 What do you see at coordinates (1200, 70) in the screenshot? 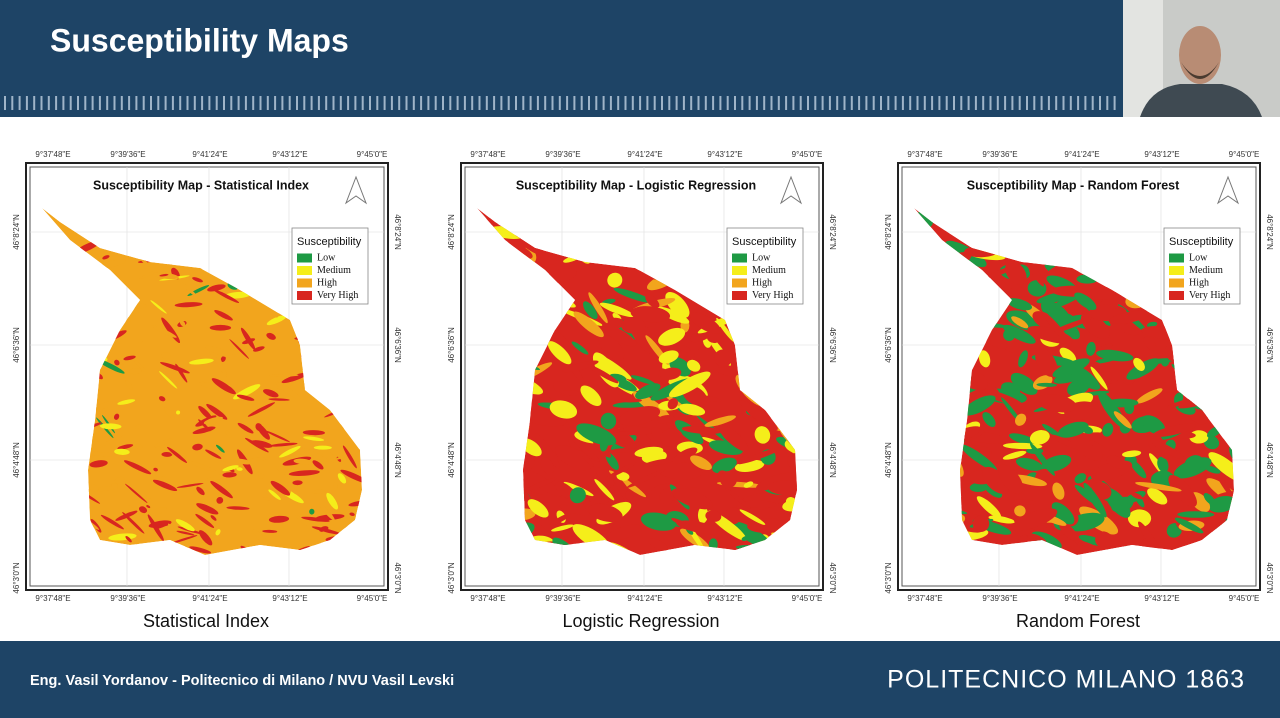
I see `webcam-person-beard` at bounding box center [1200, 70].